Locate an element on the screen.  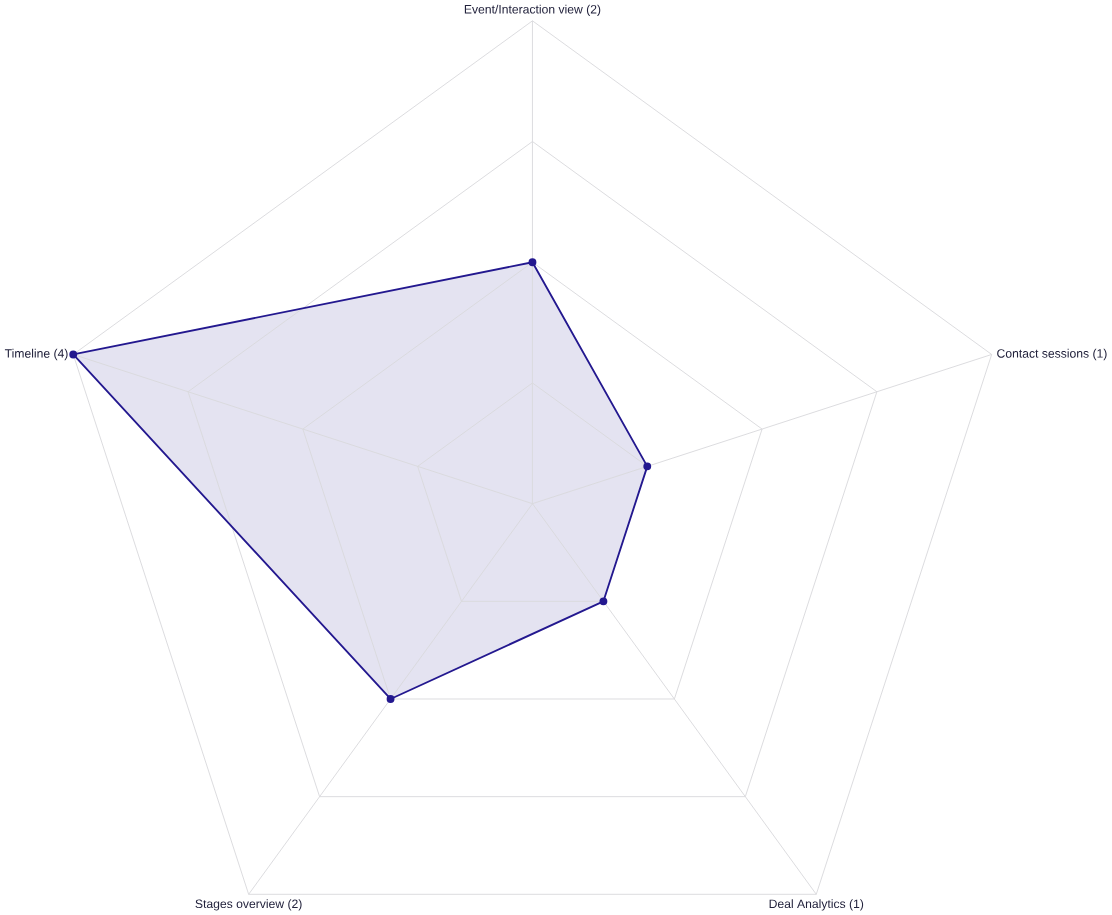
spoke-label: Contact sessions (1) is located at coordinates (1052, 354).